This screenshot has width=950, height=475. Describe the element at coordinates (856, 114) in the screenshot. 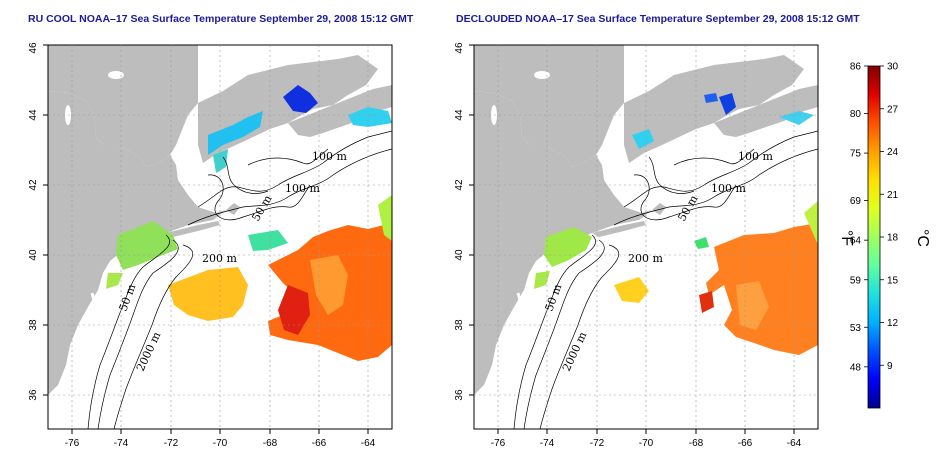

I see `fahrenheit-tick-label: 80` at that location.